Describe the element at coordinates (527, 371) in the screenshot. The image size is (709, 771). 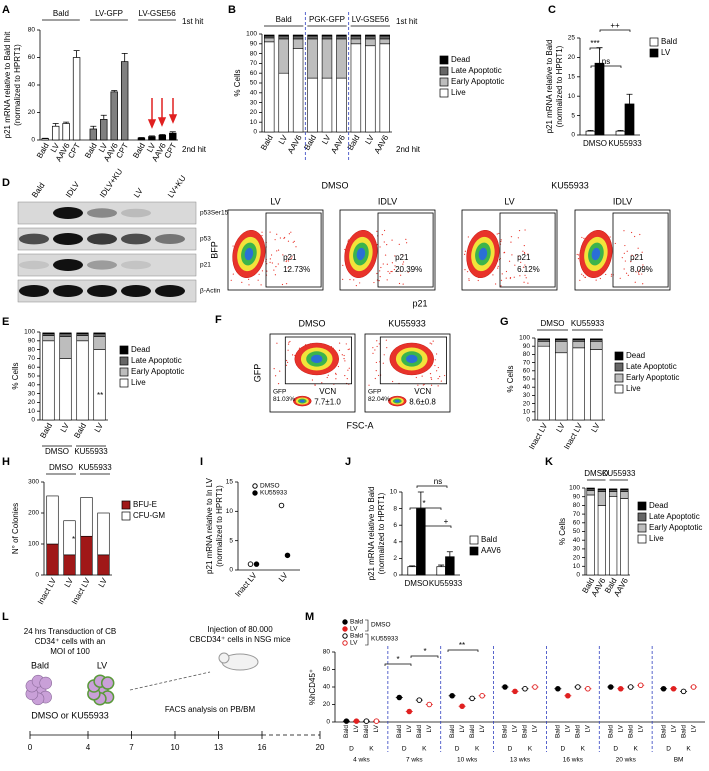
I see `y-tick-label: 60` at that location.